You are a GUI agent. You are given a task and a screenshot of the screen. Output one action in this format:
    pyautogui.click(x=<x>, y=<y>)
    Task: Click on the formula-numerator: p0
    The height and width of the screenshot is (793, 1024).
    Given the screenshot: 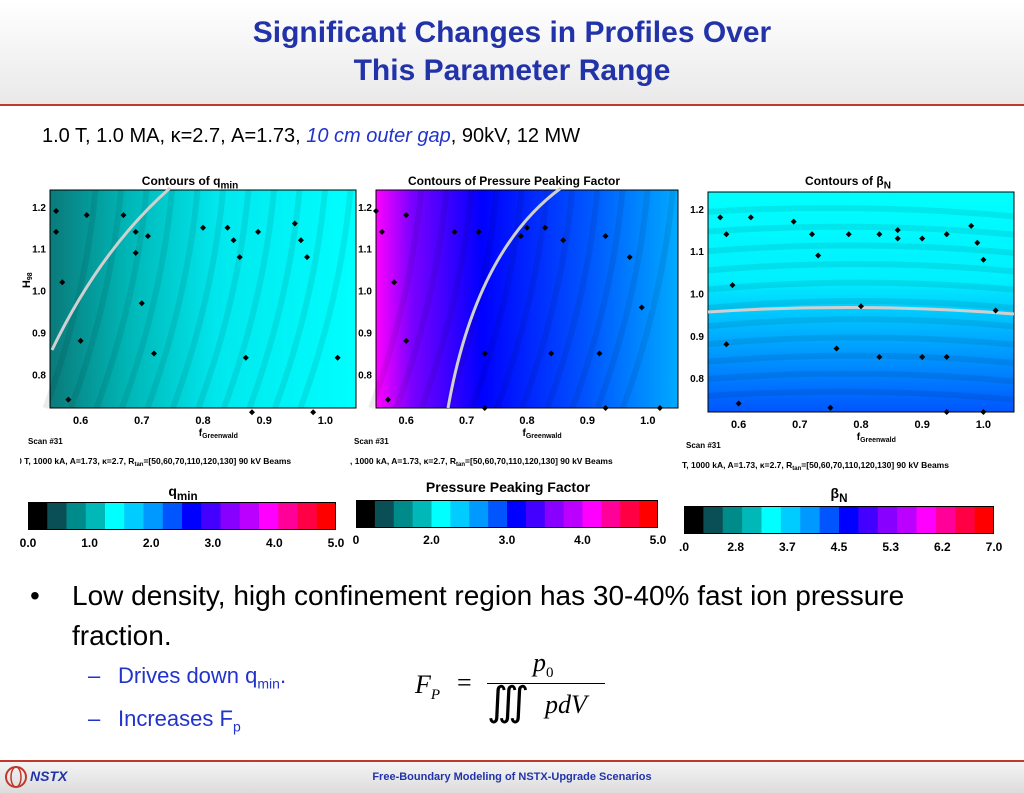 What is the action you would take?
    pyautogui.click(x=543, y=665)
    